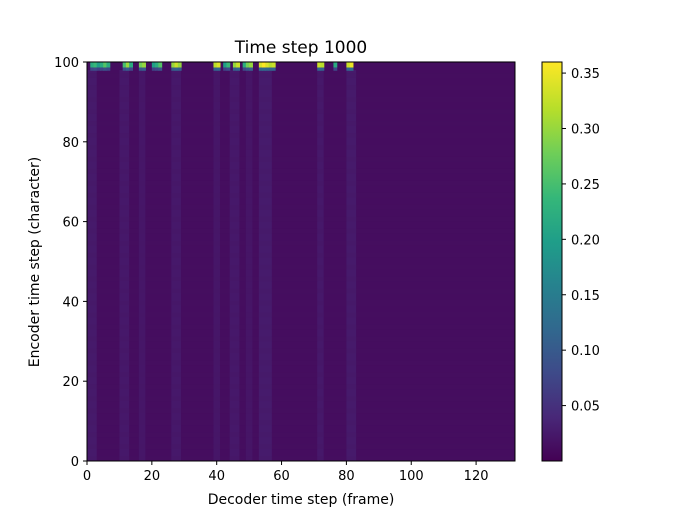 This screenshot has width=692, height=519. I want to click on y-tick-label: 100, so click(66, 63).